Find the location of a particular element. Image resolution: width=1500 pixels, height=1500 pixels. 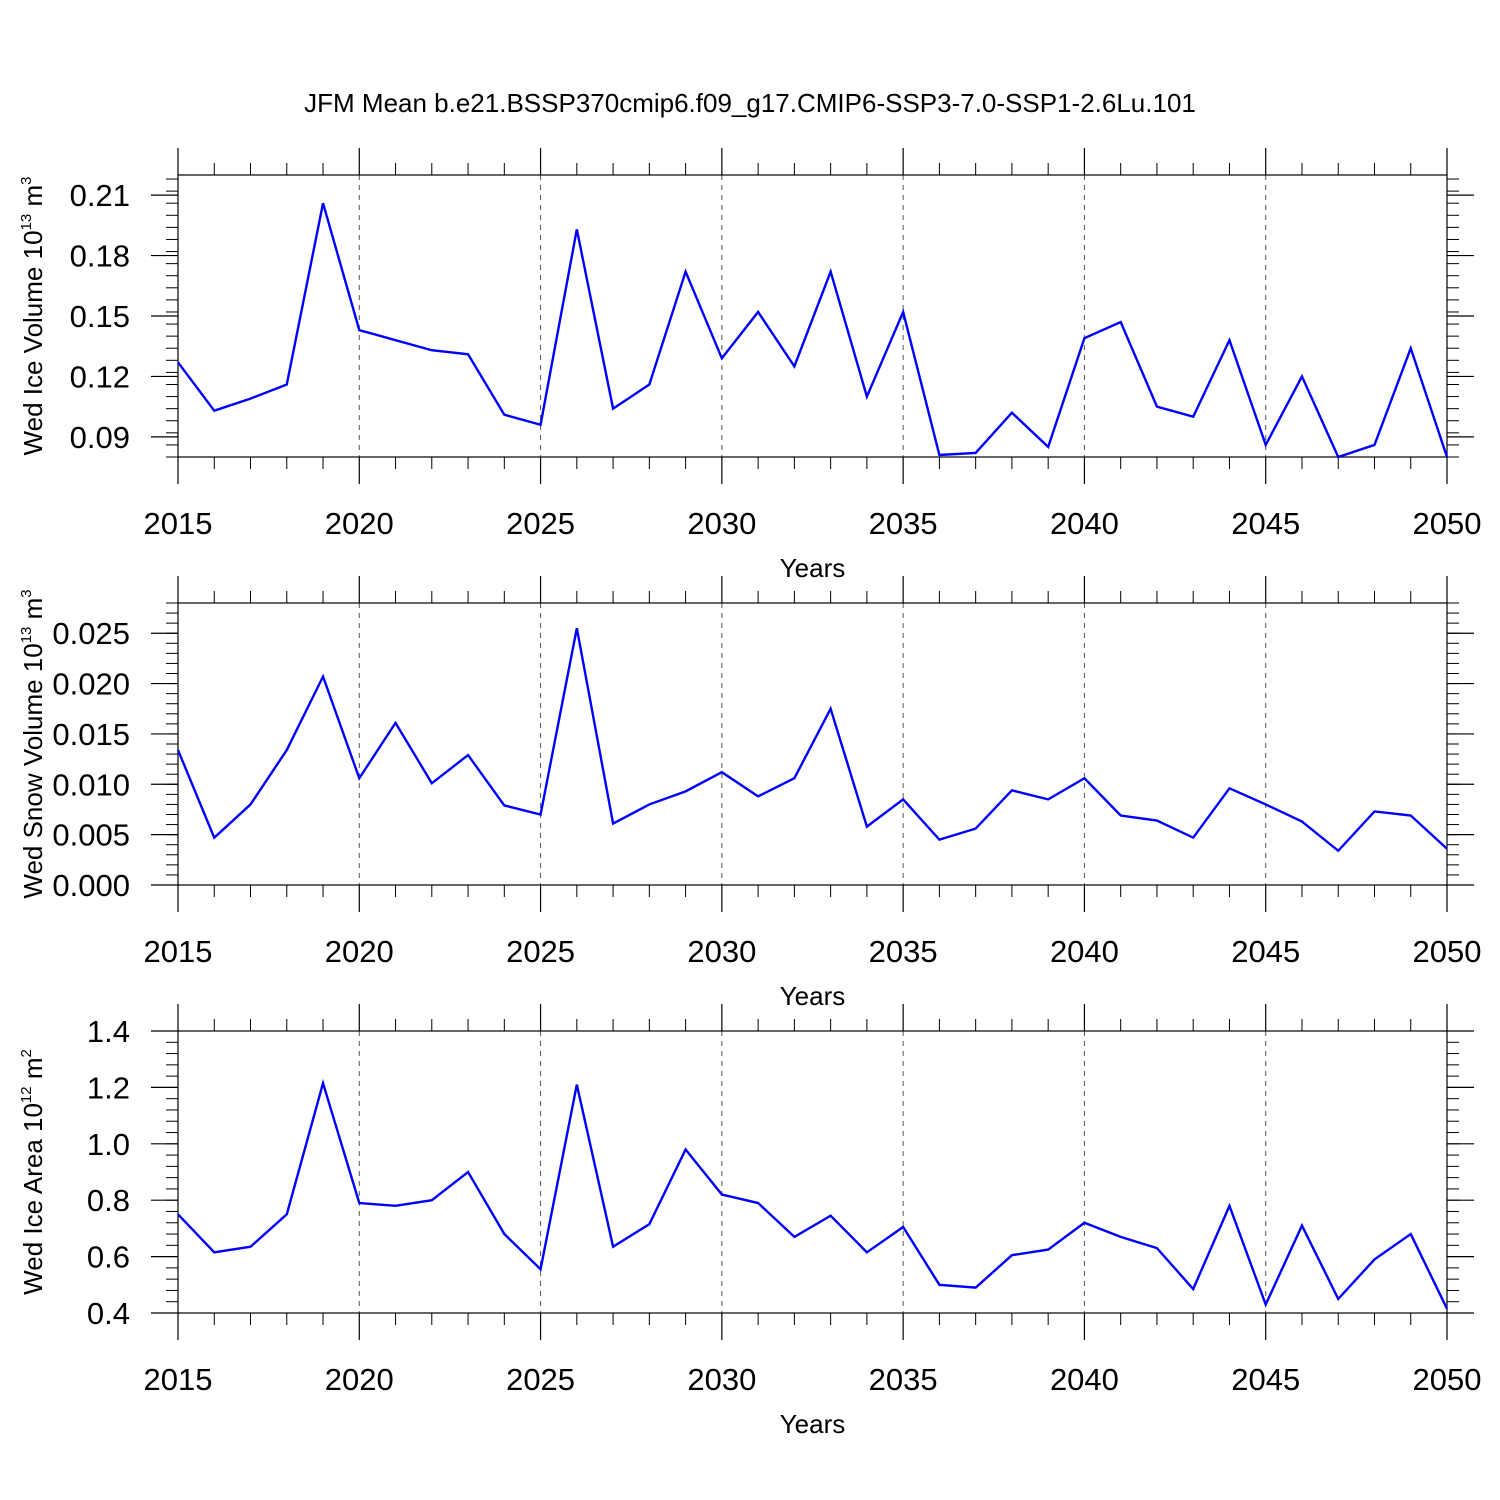

y-tick-label: 1.2 is located at coordinates (108, 1087).